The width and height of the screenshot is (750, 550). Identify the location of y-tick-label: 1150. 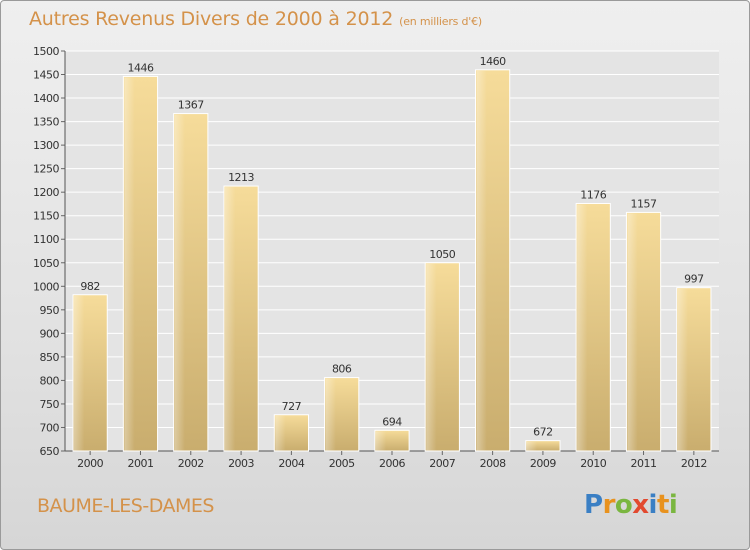
(46, 216).